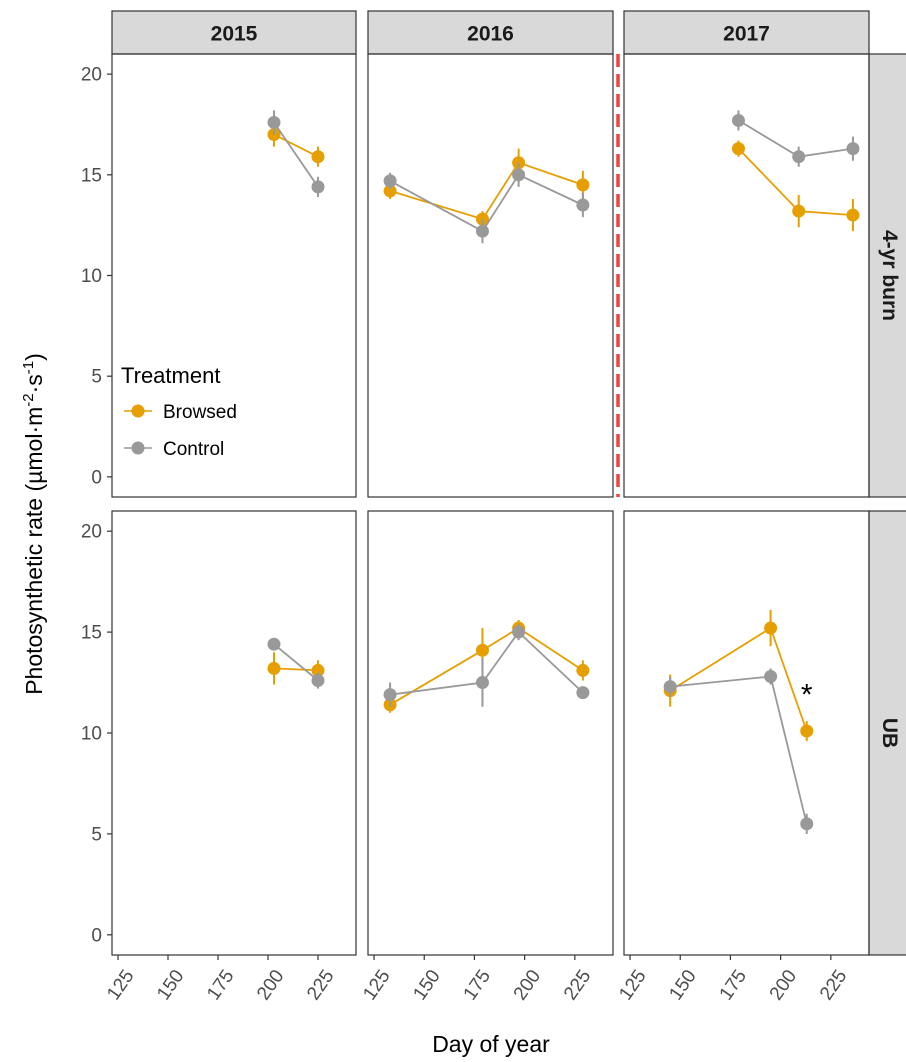  Describe the element at coordinates (739, 750) in the screenshot. I see `series-line-control-ub-2017` at that location.